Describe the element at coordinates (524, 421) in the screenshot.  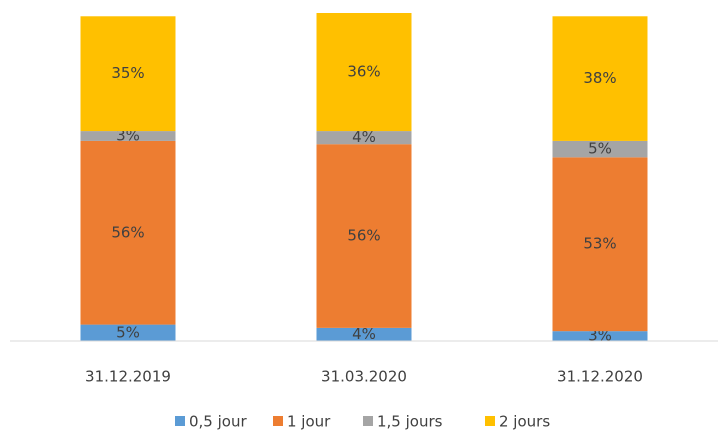
I see `legend-label: 2 jours` at that location.